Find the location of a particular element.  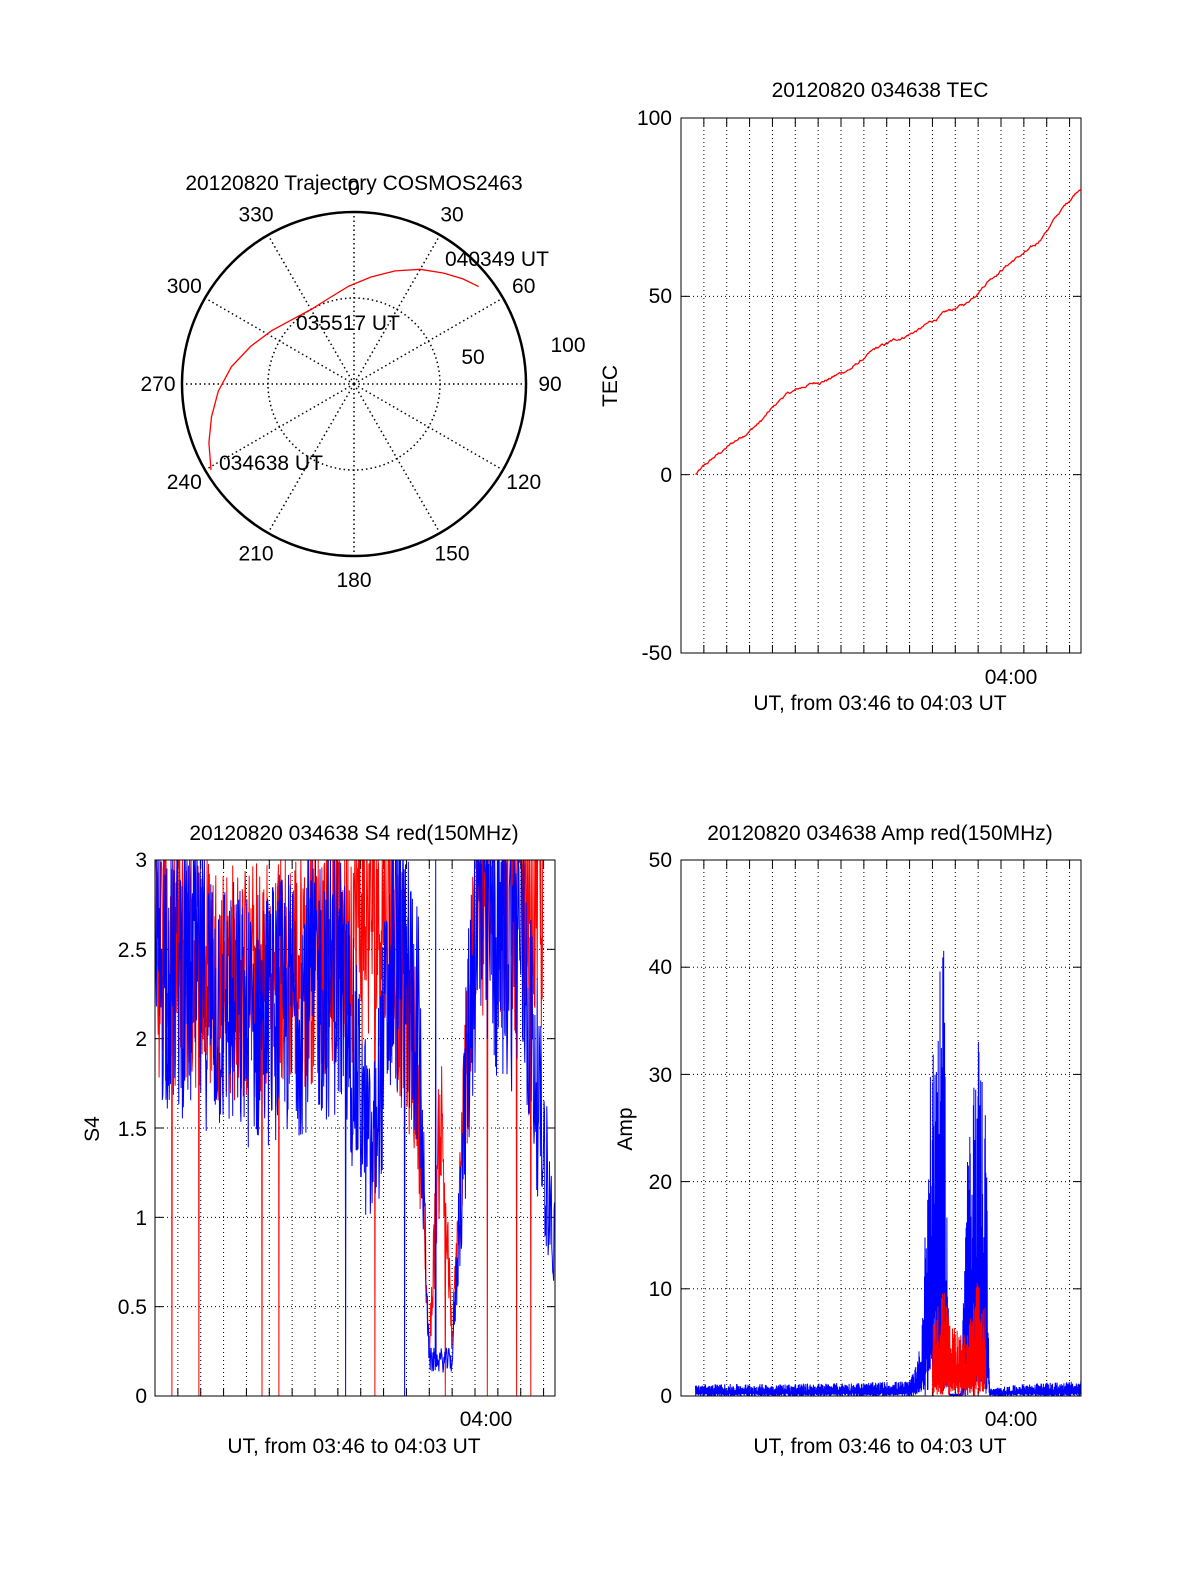

amp-title: 20120820 034638 Amp red(150MHz) is located at coordinates (880, 833).